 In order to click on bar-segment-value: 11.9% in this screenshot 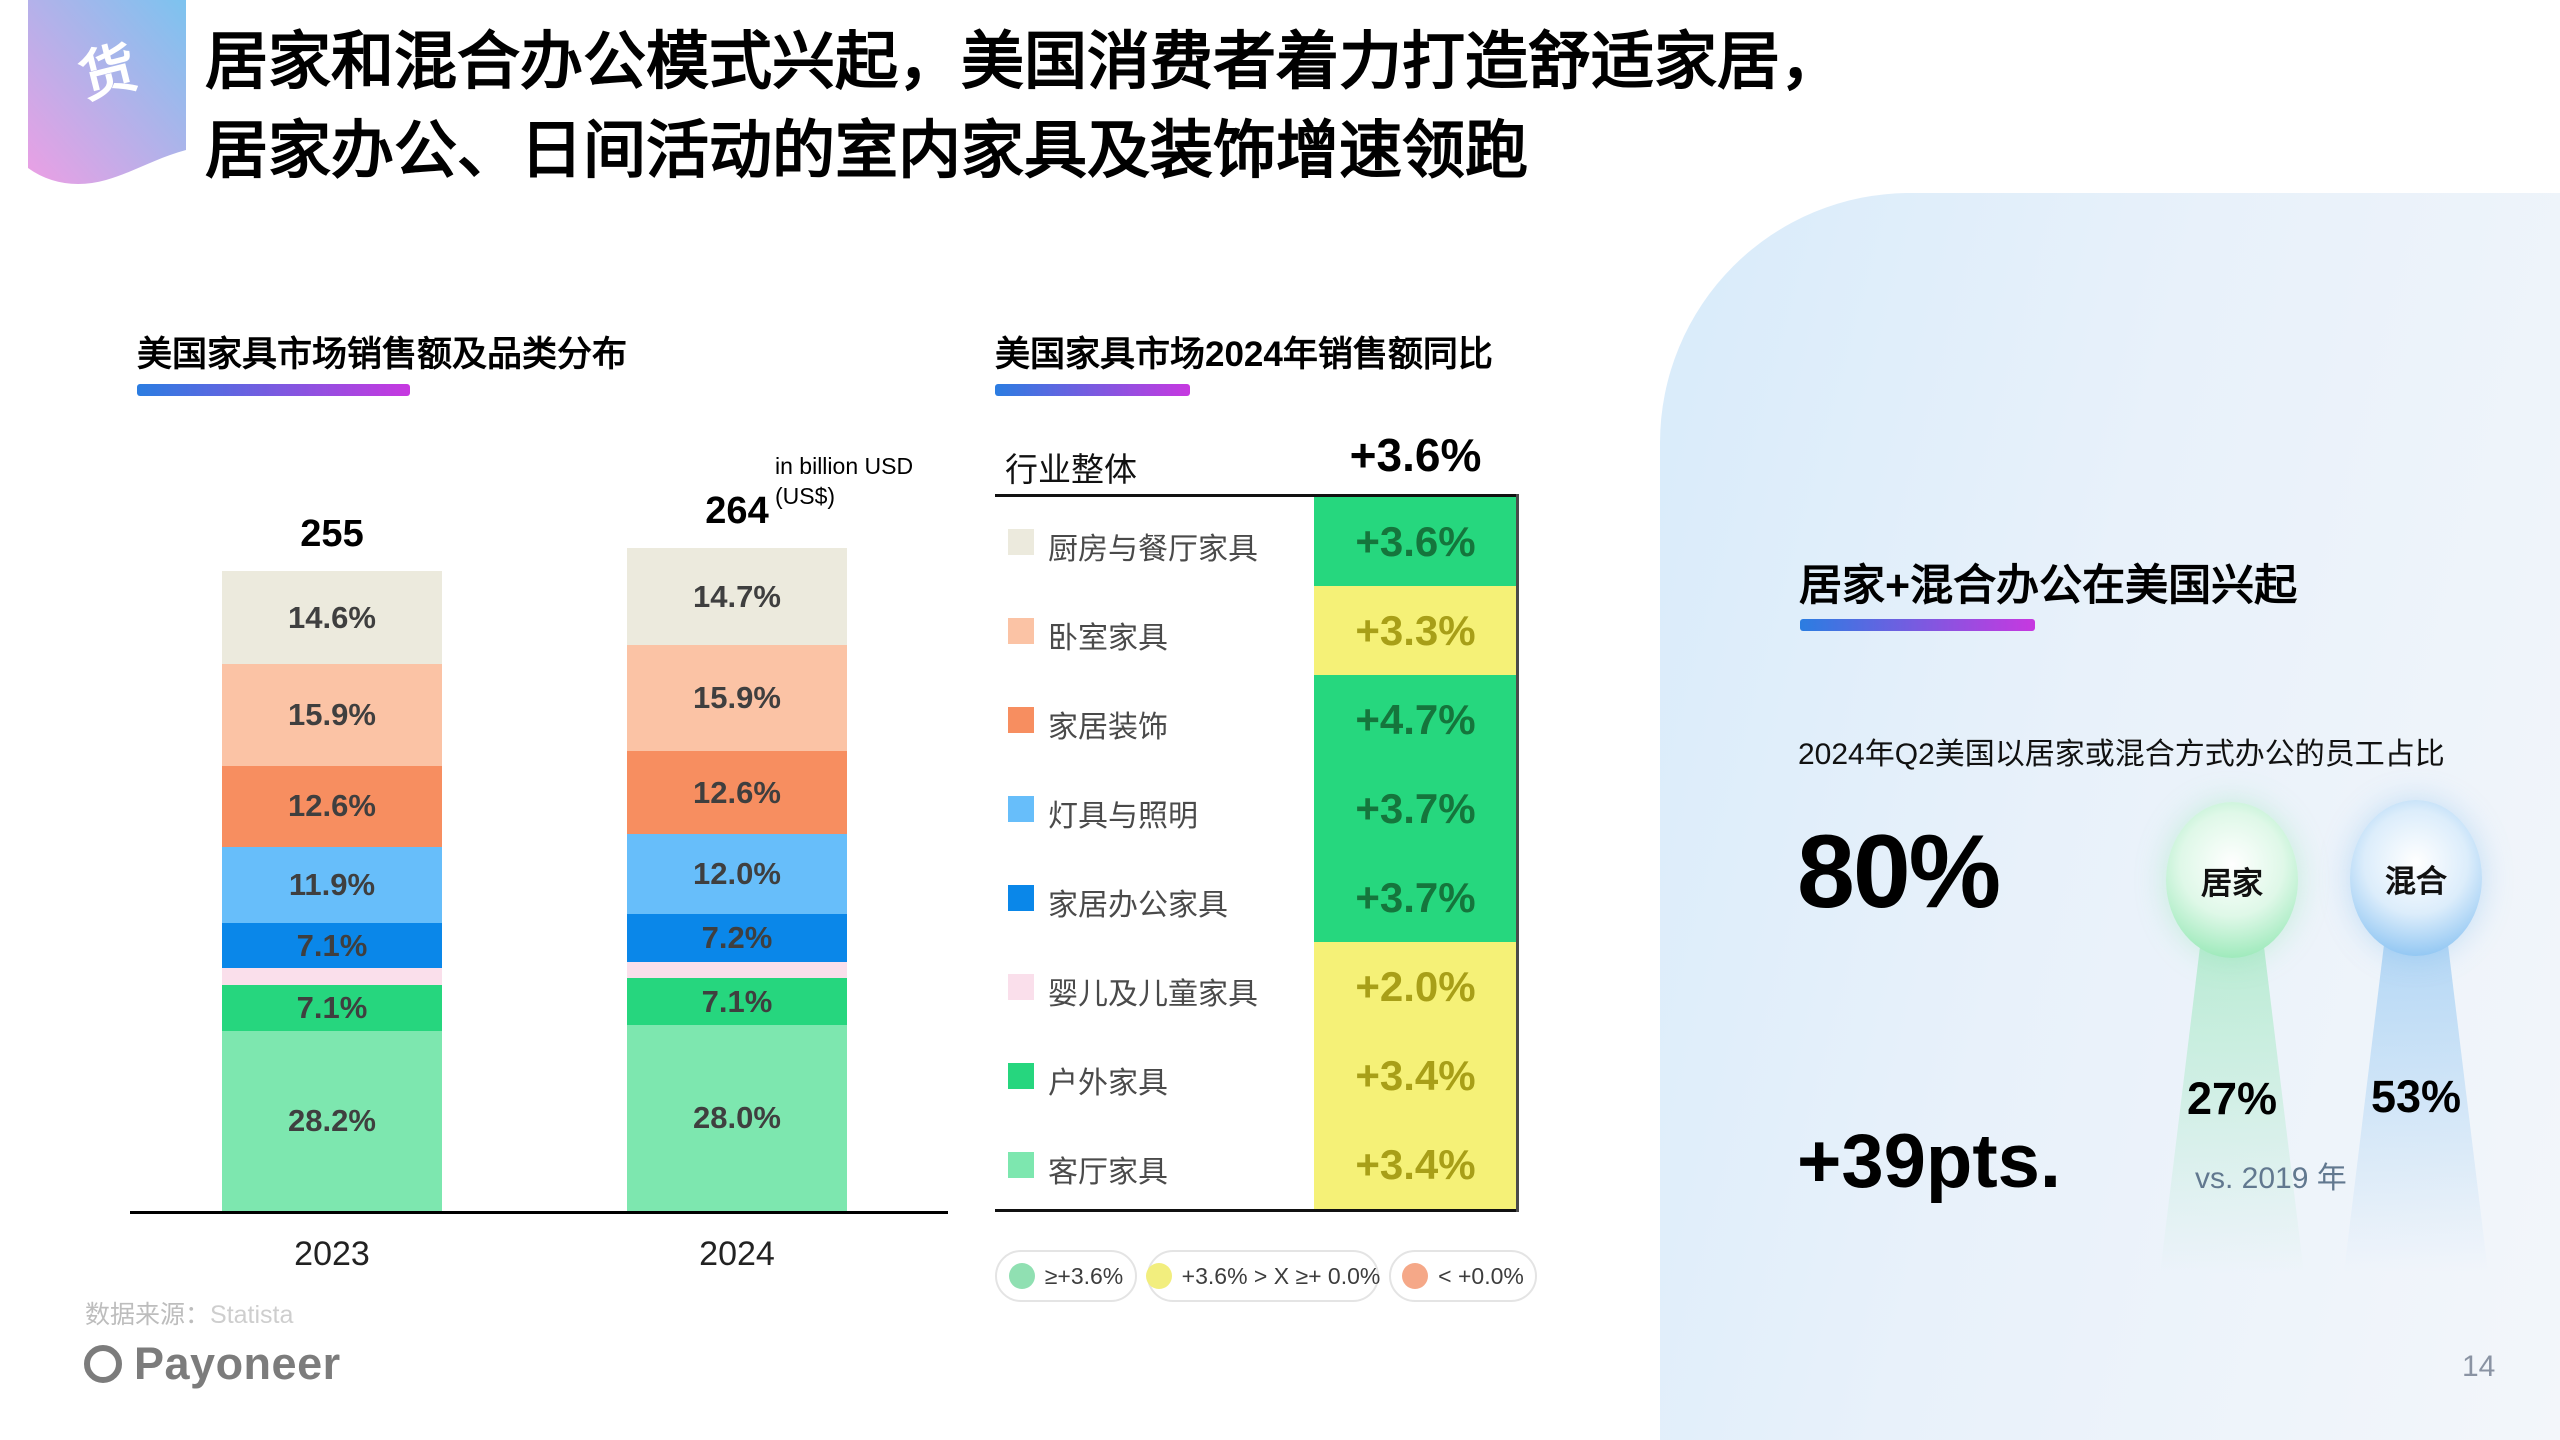, I will do `click(332, 884)`.